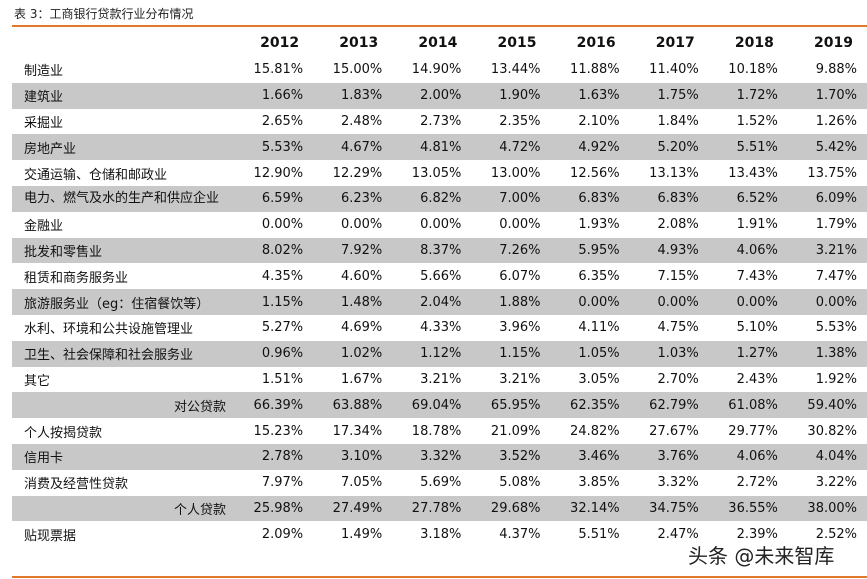 This screenshot has width=867, height=579. I want to click on row-label: 贴现票据, so click(50, 536).